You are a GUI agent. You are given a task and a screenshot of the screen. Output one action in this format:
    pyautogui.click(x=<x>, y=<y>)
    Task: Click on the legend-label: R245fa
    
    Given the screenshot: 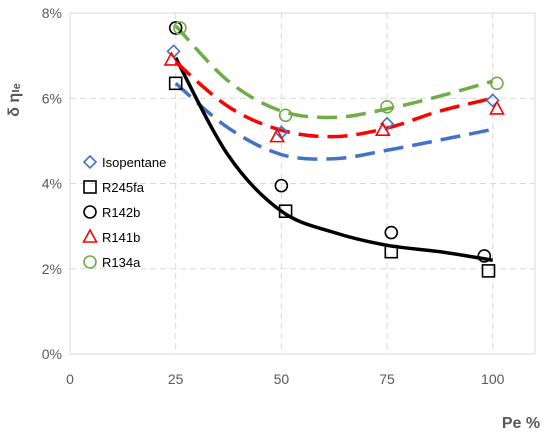 What is the action you would take?
    pyautogui.click(x=123, y=187)
    